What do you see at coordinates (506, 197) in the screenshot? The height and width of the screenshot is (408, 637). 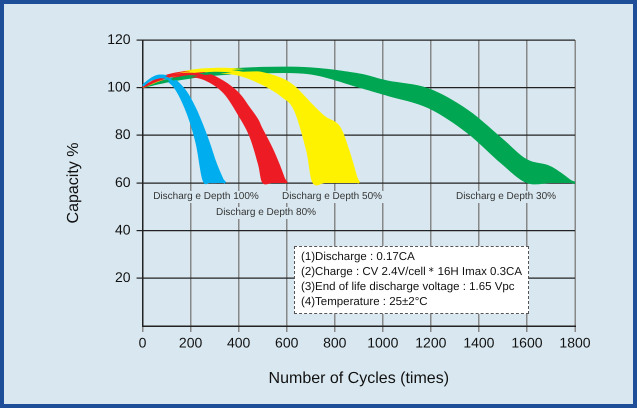 I see `annotation: Discharg e Depth 30%` at bounding box center [506, 197].